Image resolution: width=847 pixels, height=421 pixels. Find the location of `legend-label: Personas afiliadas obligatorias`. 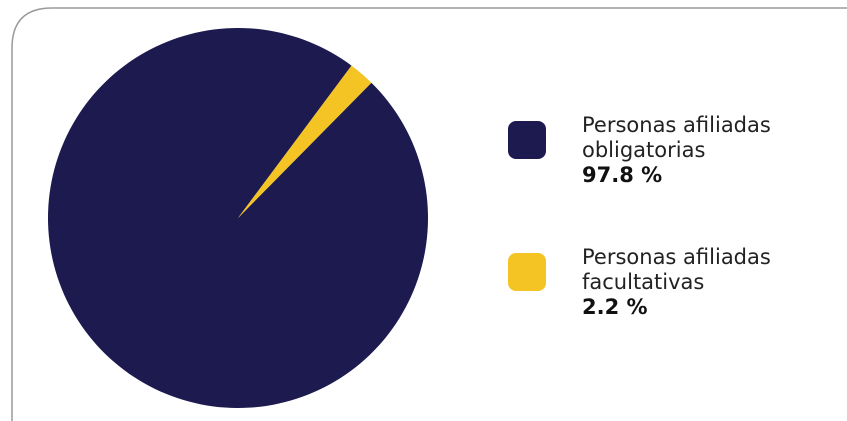

legend-label: Personas afiliadas obligatorias is located at coordinates (676, 137).